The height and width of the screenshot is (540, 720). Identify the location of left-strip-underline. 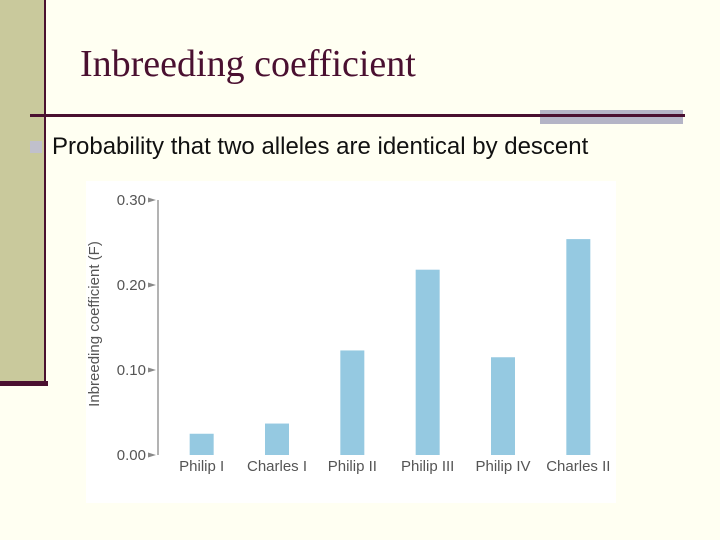
(24, 383).